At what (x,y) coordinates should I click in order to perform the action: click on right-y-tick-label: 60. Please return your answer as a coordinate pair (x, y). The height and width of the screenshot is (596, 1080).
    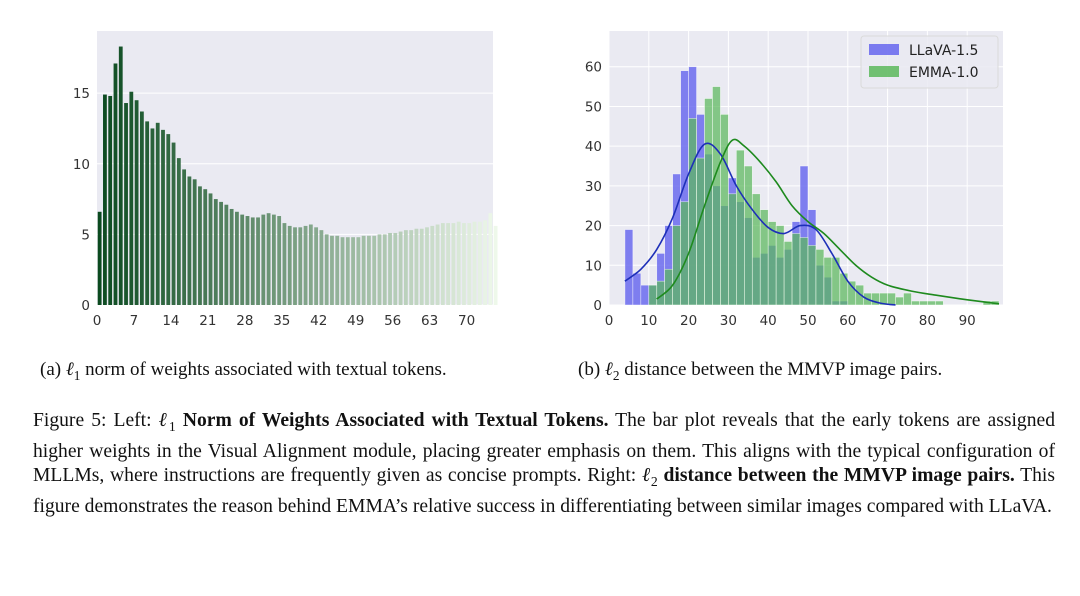
    Looking at the image, I should click on (593, 68).